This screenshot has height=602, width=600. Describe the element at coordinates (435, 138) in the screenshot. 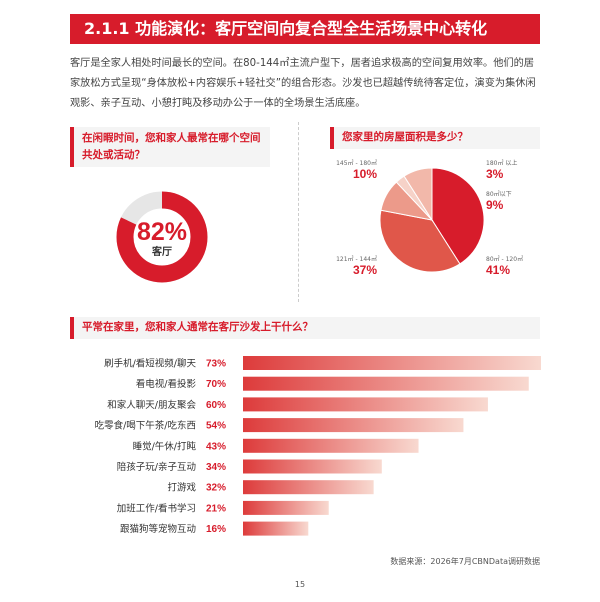

I see `question-house-area: 您家里的房屋面积是多少？` at that location.